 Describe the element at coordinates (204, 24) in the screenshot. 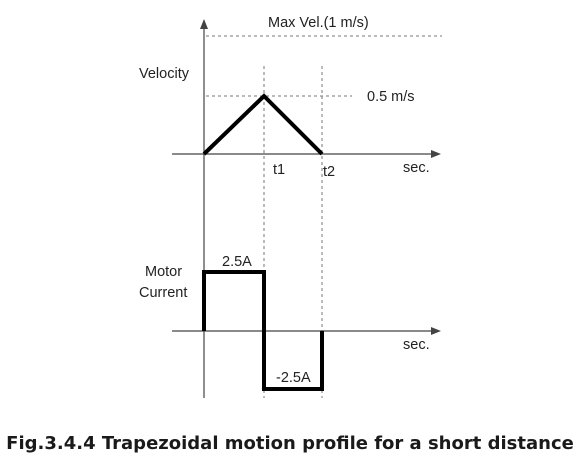

I see `vertical-axis-arrow` at that location.